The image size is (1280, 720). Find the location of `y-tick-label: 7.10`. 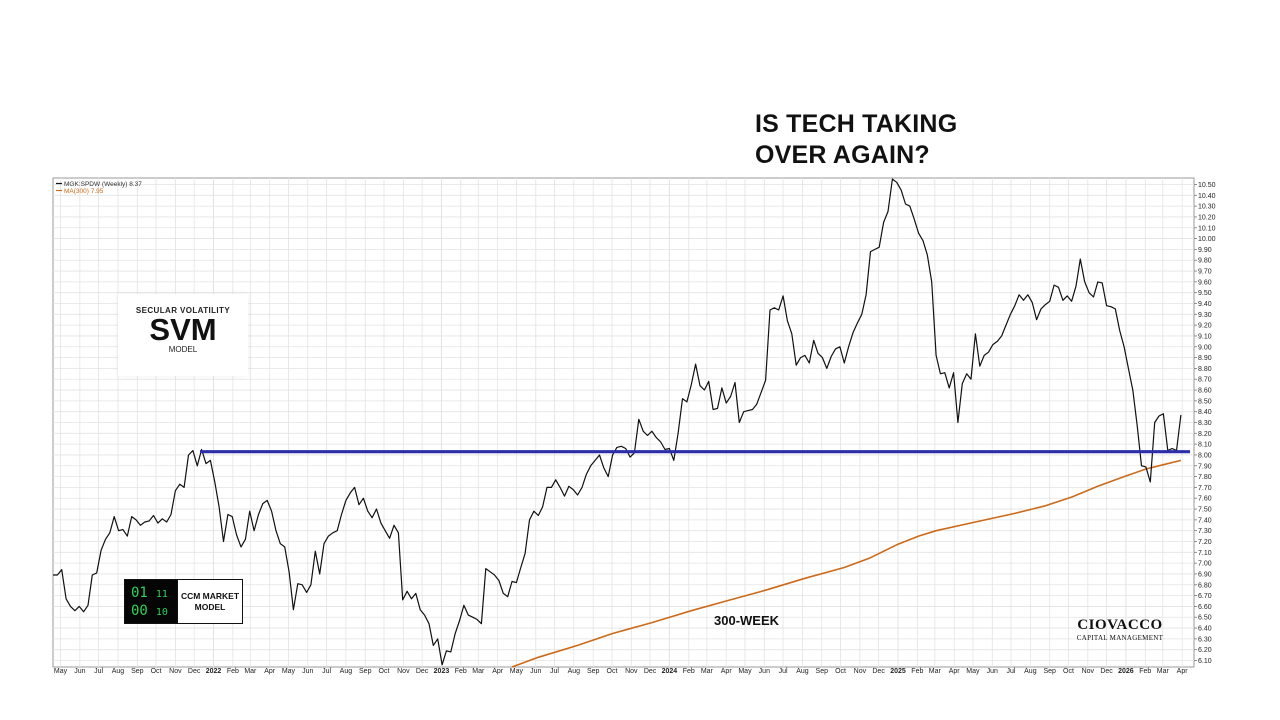

y-tick-label: 7.10 is located at coordinates (1205, 553).